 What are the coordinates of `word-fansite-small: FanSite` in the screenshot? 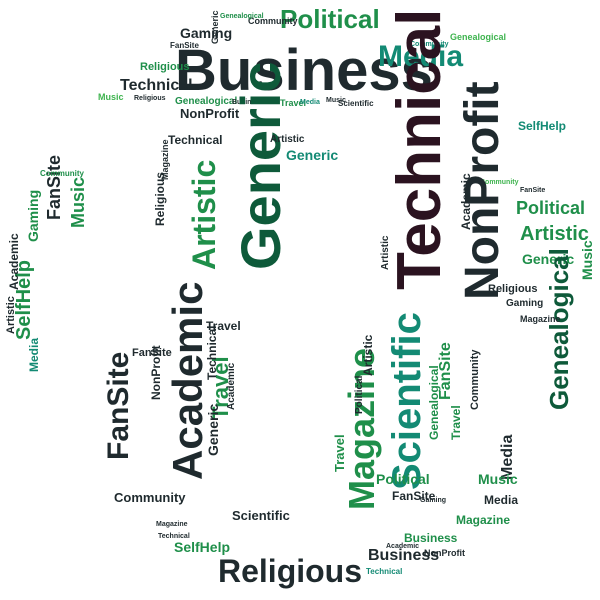 It's located at (532, 190).